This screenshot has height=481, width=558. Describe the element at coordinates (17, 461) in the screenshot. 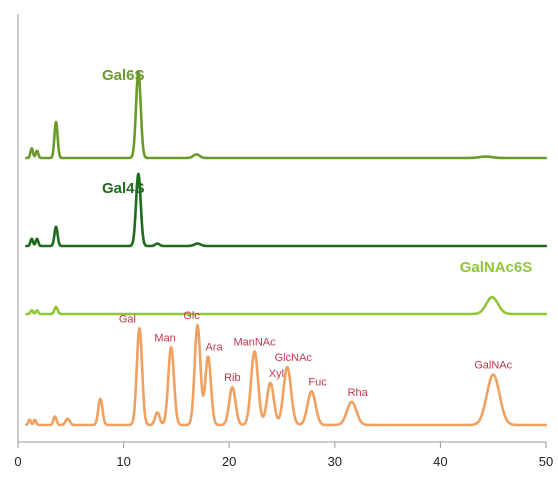

I see `x-tick-label-0: 0` at that location.